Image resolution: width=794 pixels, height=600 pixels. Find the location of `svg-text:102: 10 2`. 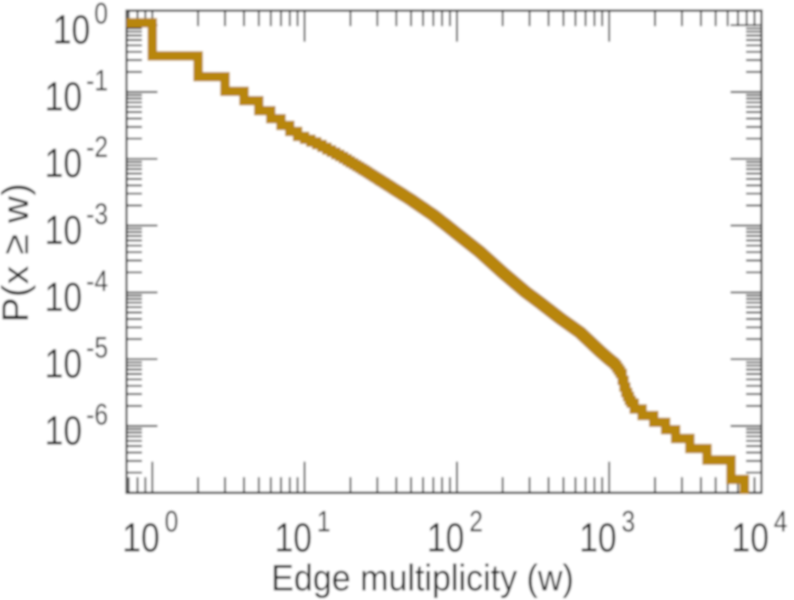

svg-text:102: 10 2 is located at coordinates (455, 532).